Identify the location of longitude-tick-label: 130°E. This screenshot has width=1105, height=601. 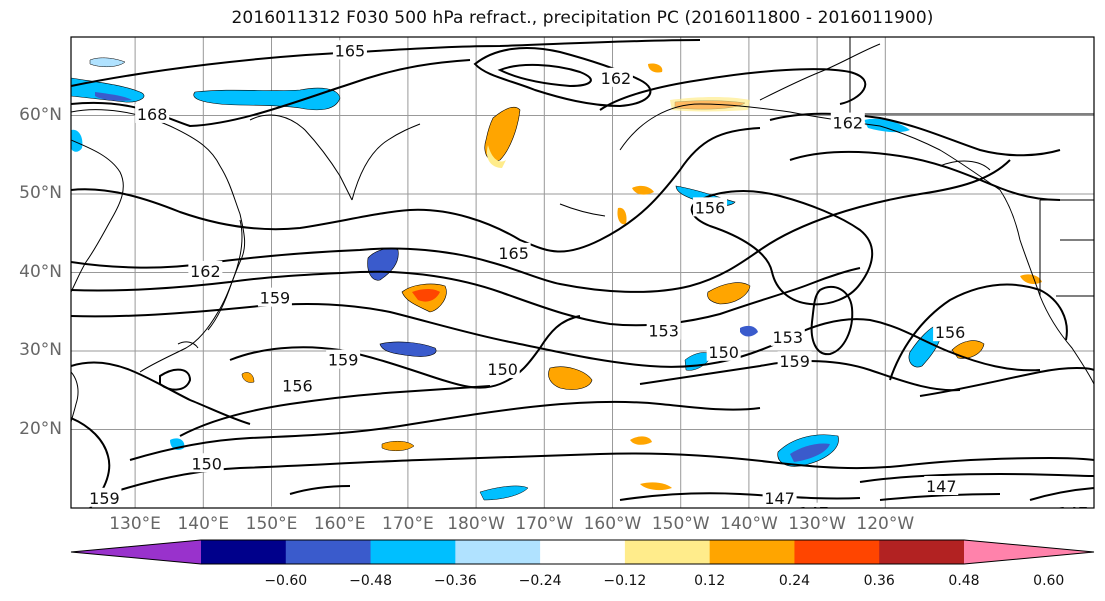
(135, 524).